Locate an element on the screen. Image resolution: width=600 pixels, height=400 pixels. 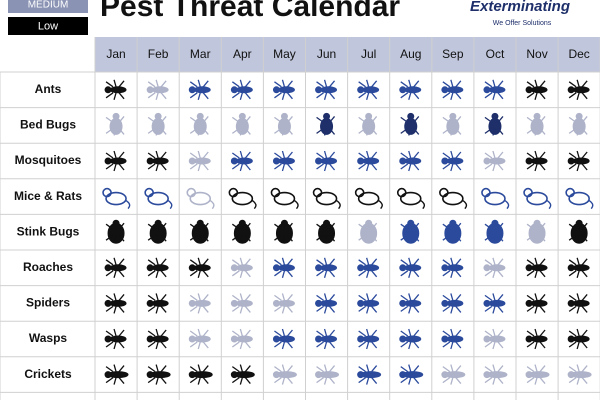
month-label: Jan is located at coordinates (115, 54).